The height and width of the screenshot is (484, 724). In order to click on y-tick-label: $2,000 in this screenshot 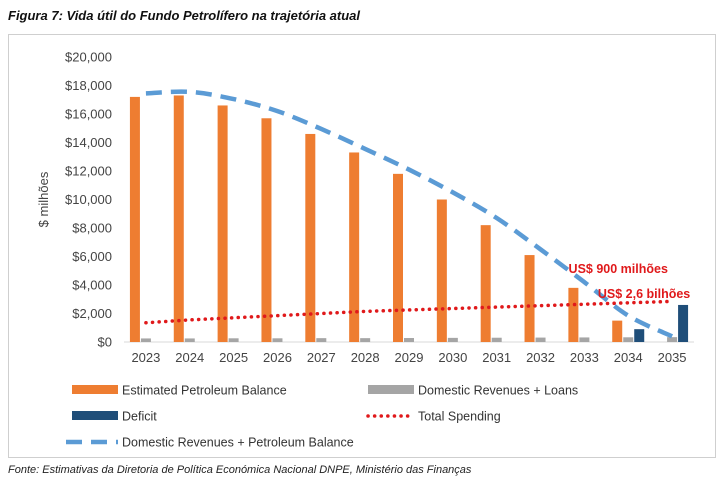, I will do `click(92, 313)`.